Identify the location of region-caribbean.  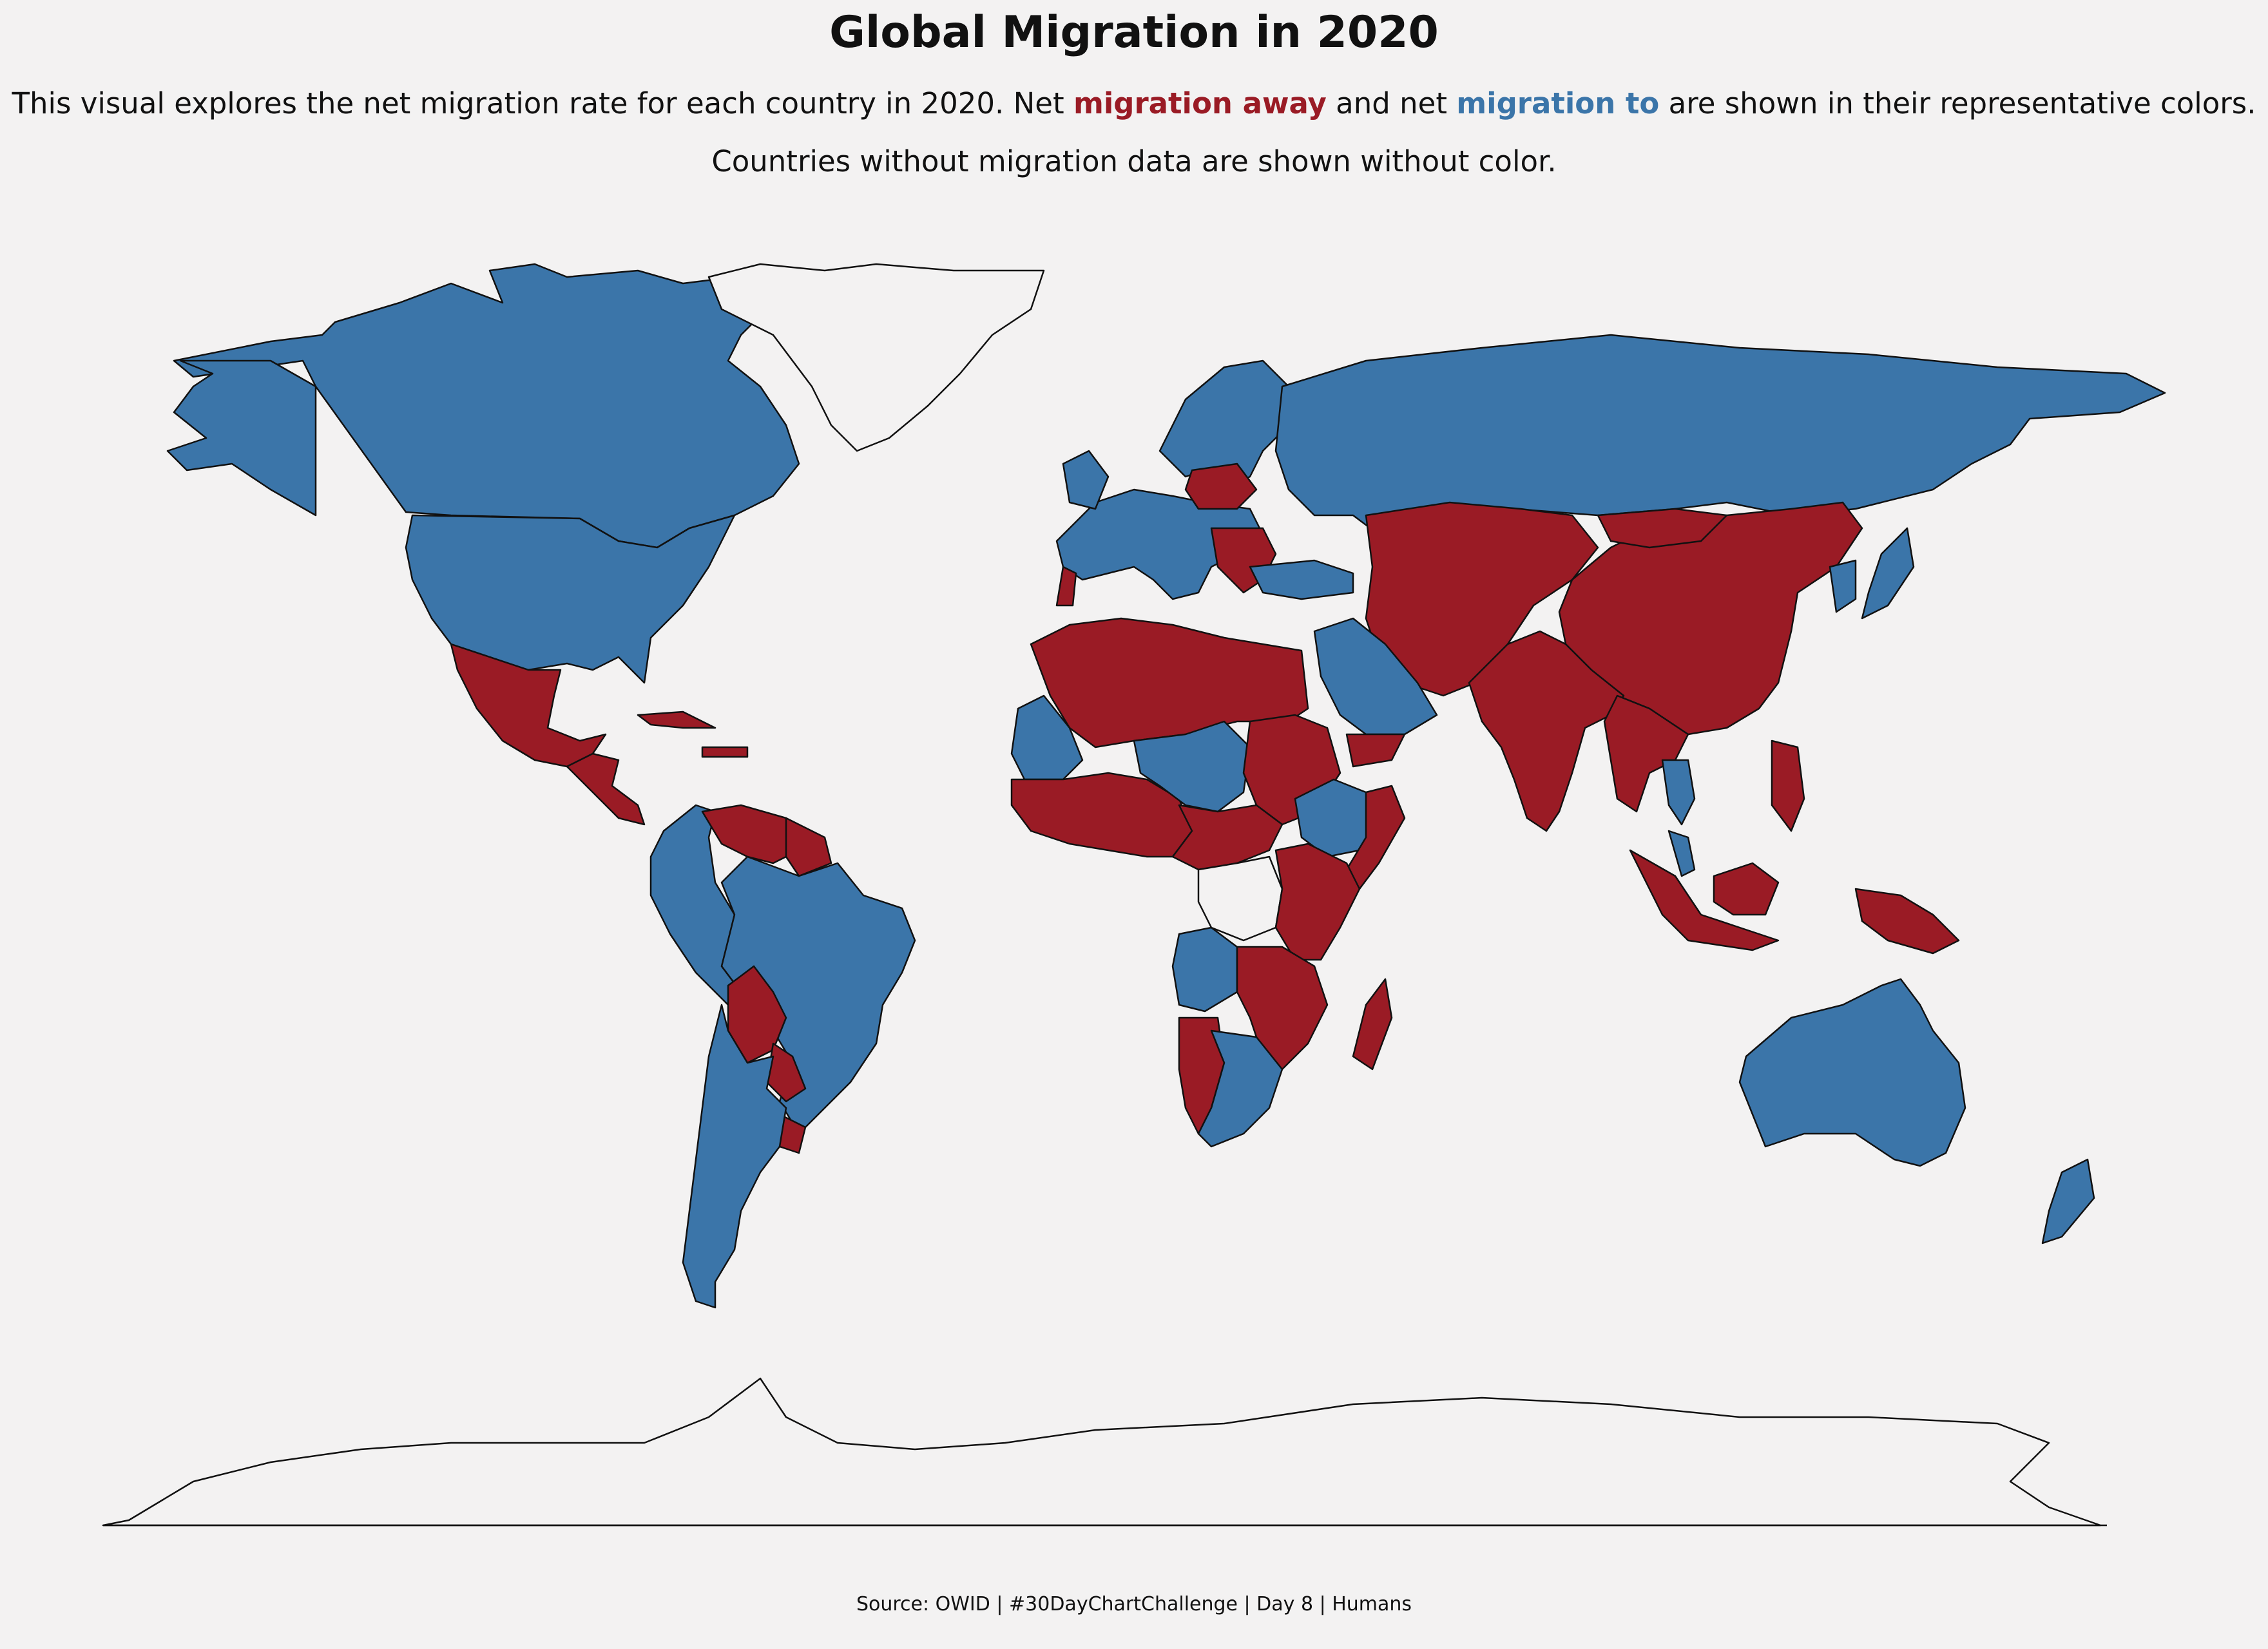
(693, 734).